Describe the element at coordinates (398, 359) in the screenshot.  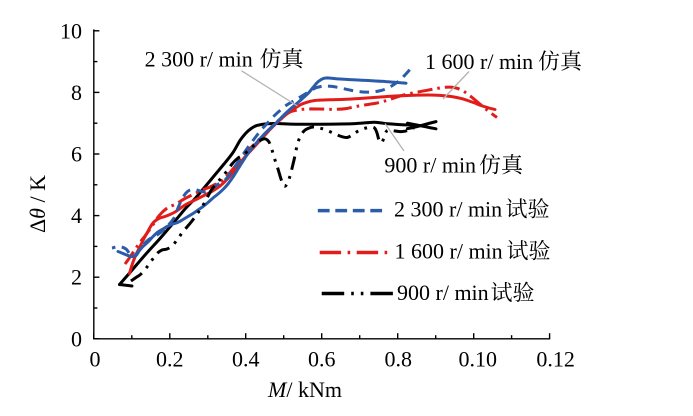
I see `svg-text: 0.8` at that location.